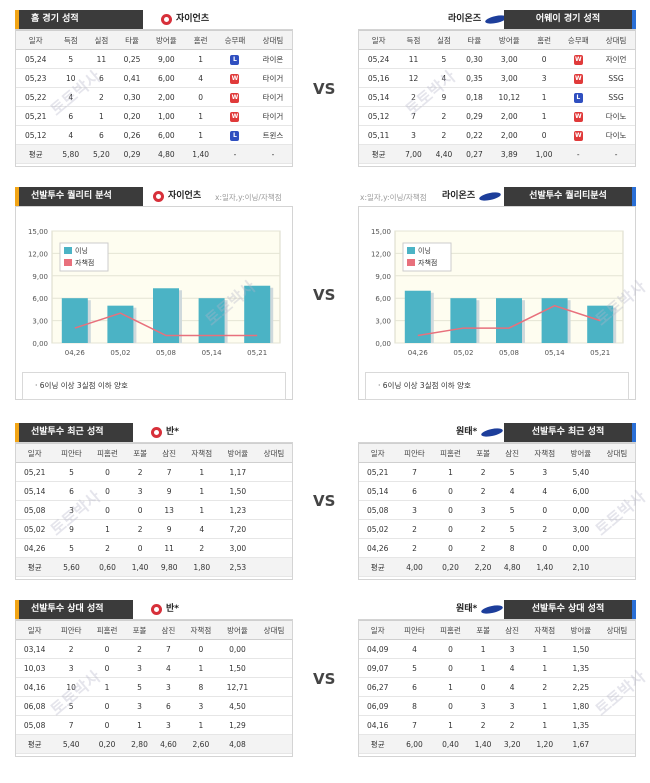  What do you see at coordinates (472, 196) in the screenshot?
I see `quality-right-team: 라이온즈` at bounding box center [472, 196].